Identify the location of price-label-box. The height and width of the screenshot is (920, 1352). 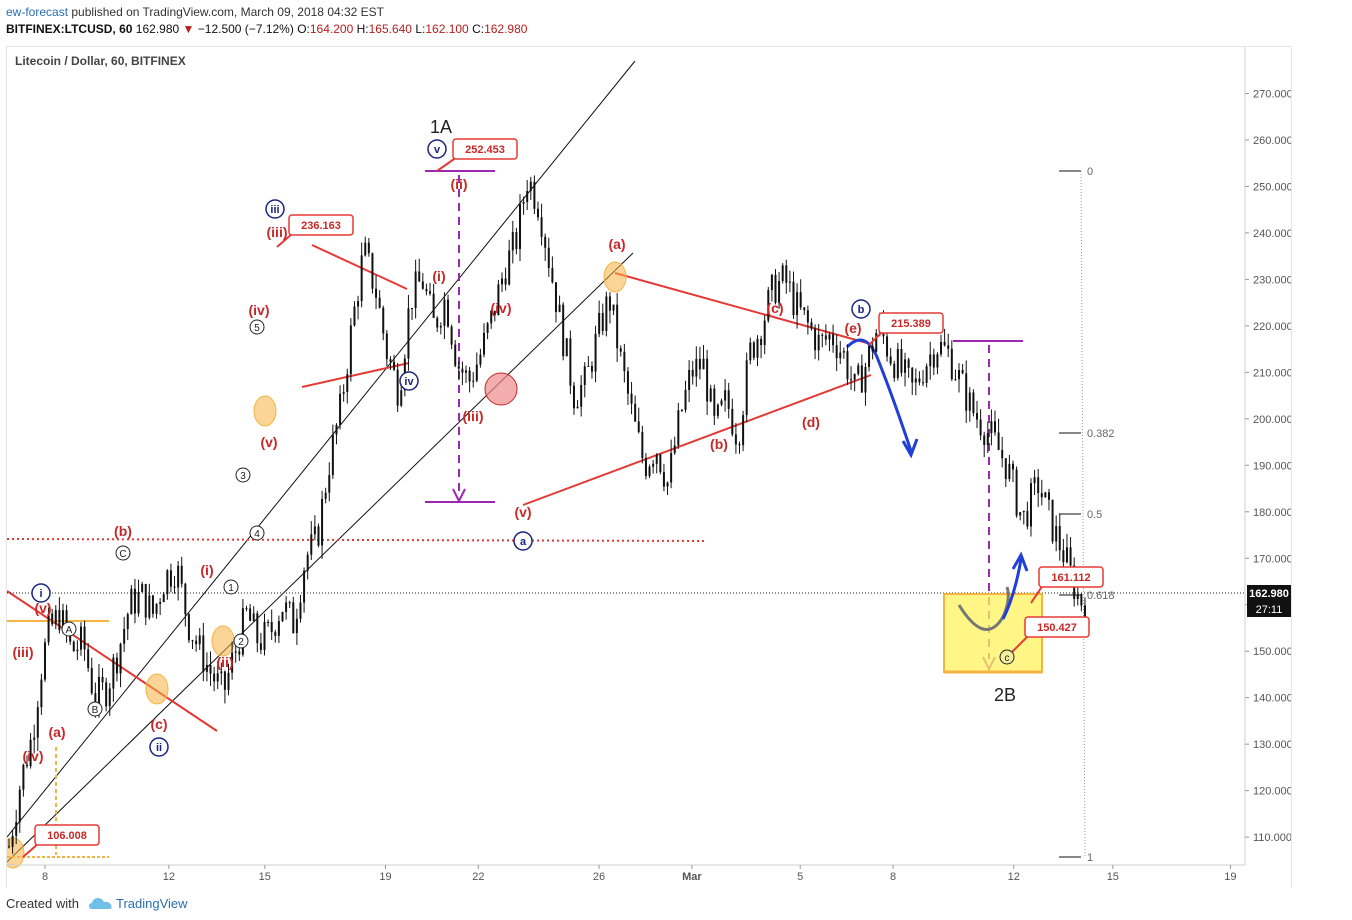
(485, 149).